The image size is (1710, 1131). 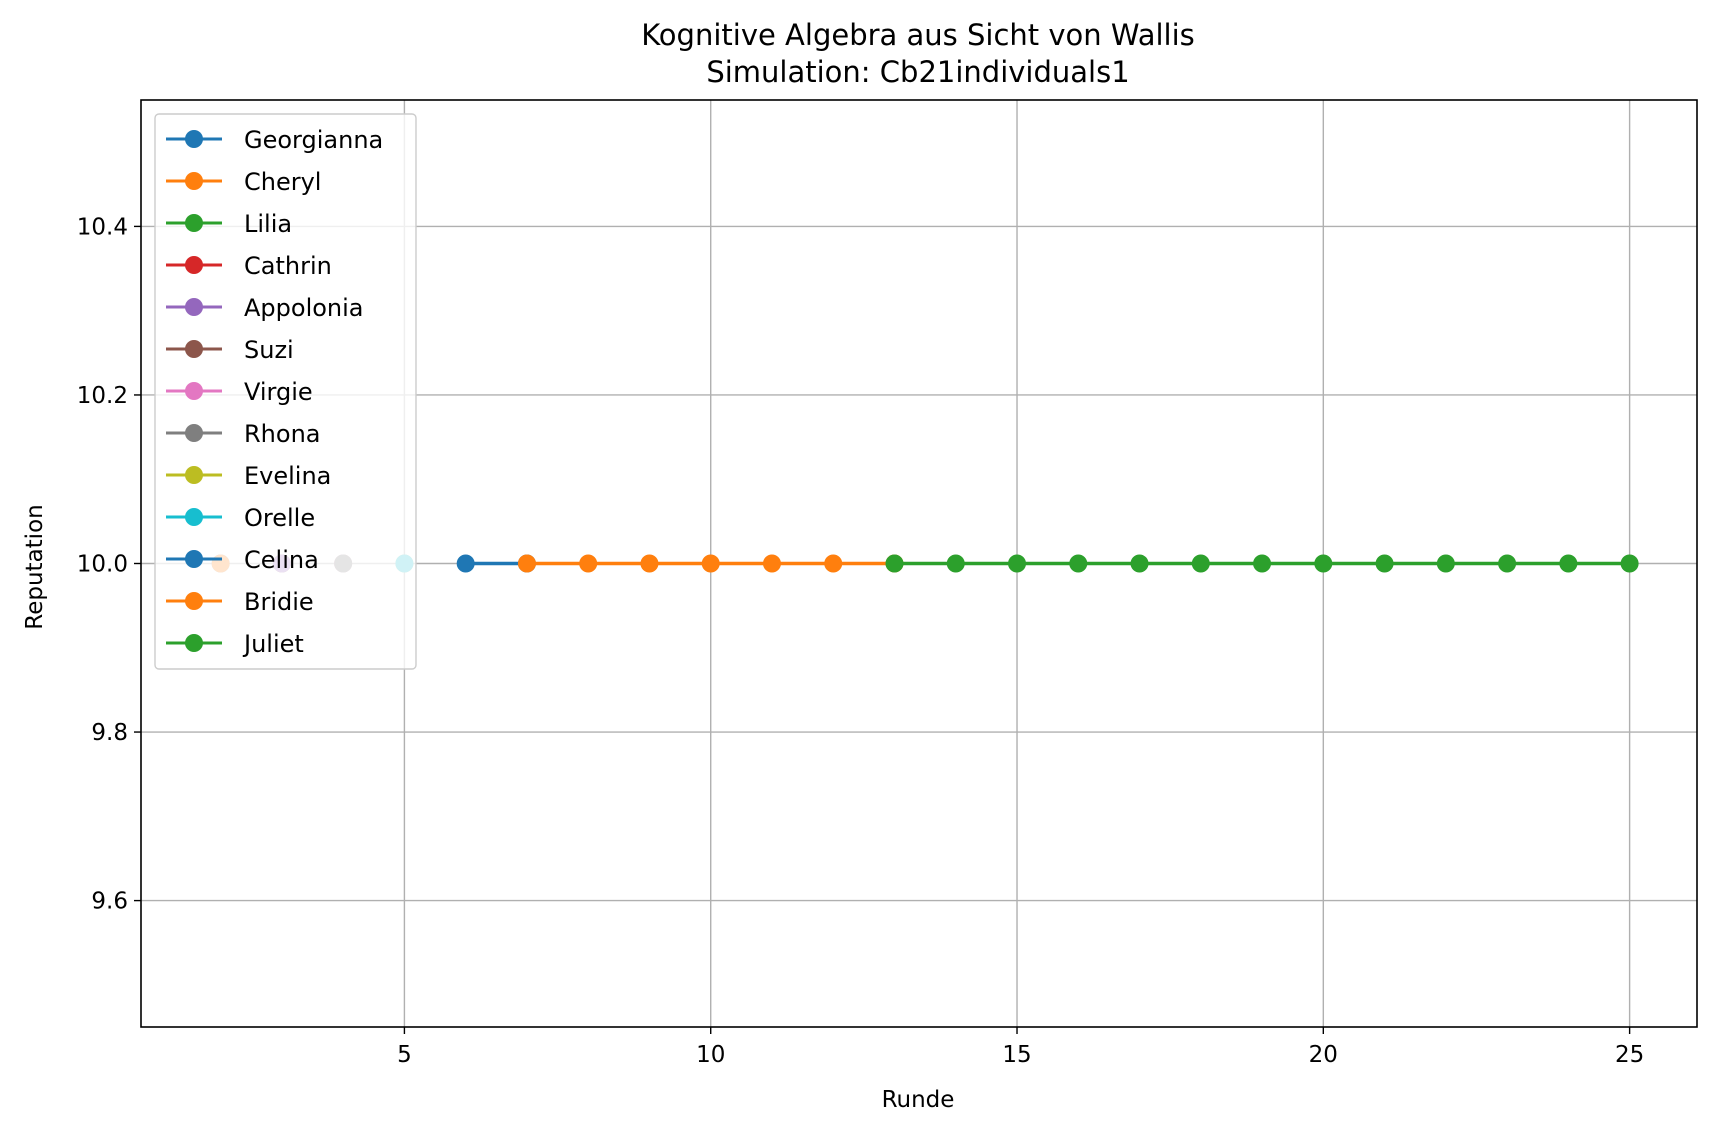 I want to click on y-tick-label: 10.4, so click(x=102, y=227).